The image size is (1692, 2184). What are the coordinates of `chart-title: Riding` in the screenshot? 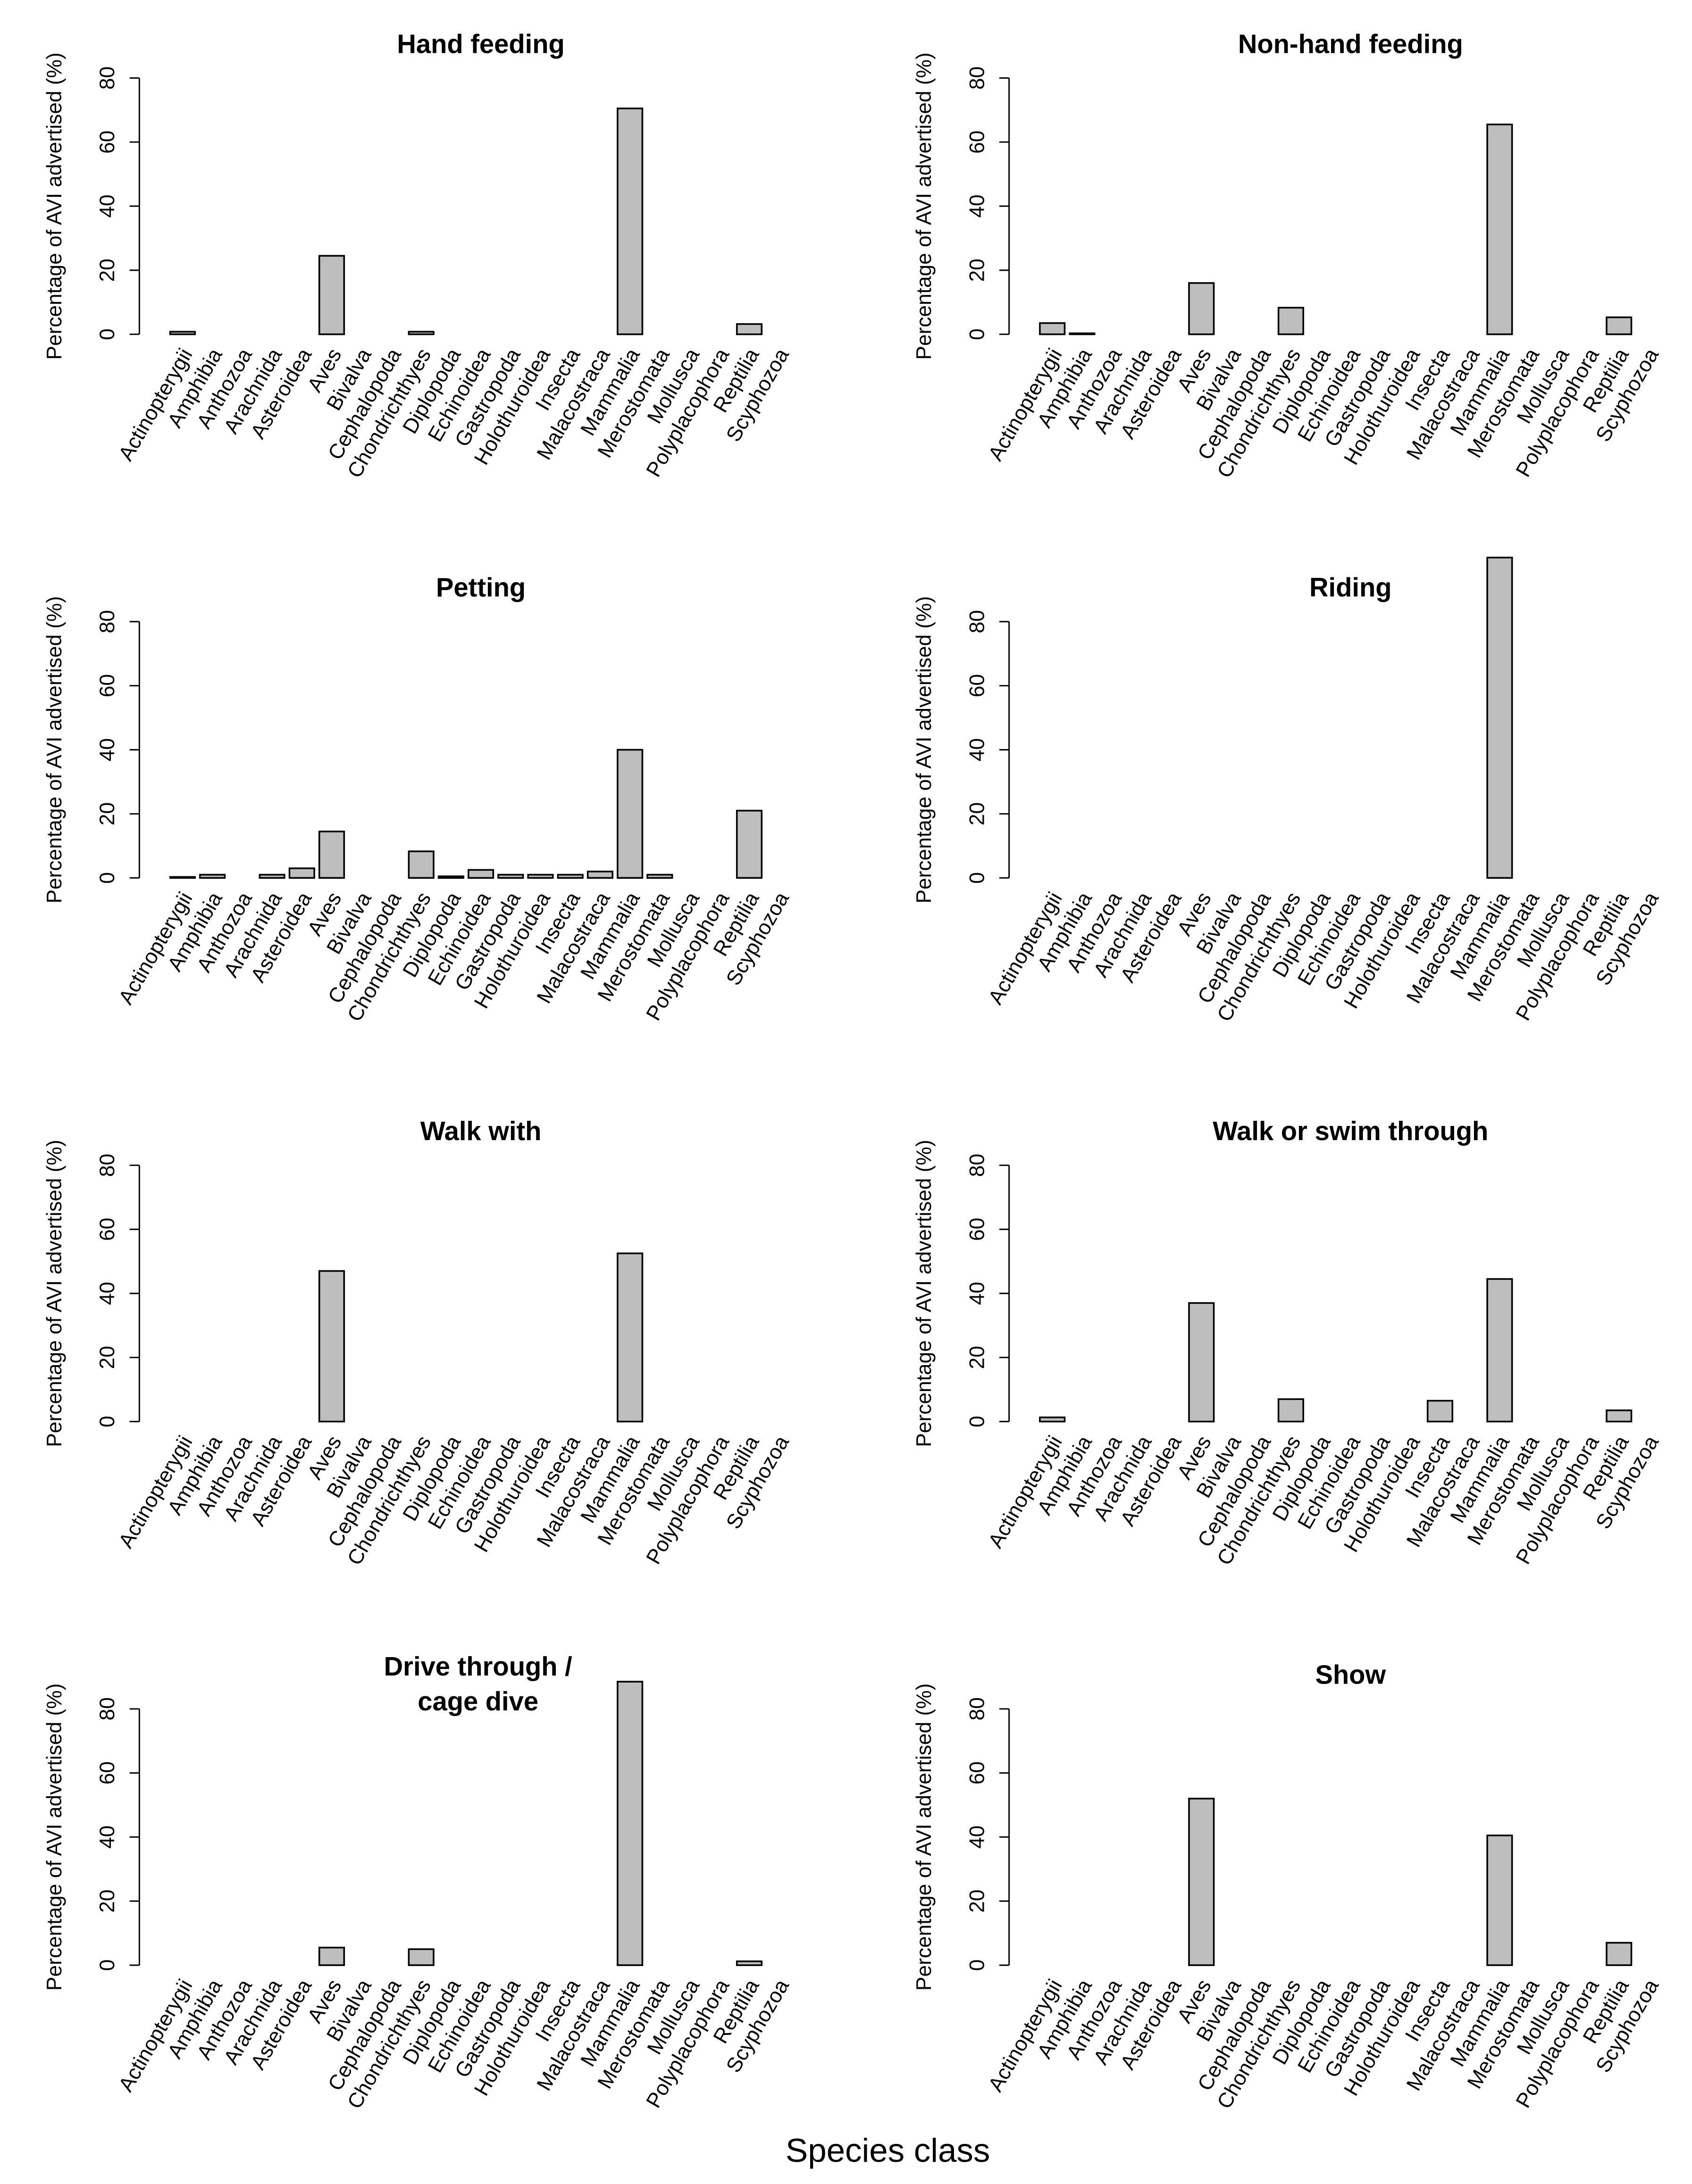 It's located at (1350, 587).